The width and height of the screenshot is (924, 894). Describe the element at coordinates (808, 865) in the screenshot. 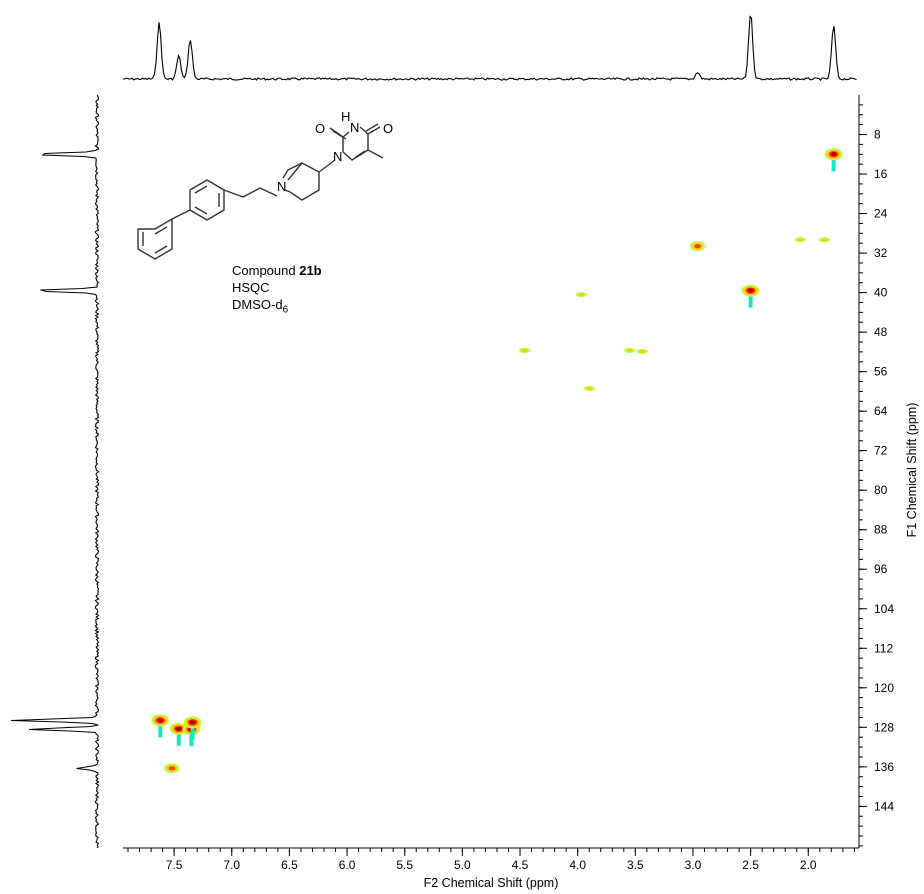

I see `x-tick-label: 2.0` at that location.